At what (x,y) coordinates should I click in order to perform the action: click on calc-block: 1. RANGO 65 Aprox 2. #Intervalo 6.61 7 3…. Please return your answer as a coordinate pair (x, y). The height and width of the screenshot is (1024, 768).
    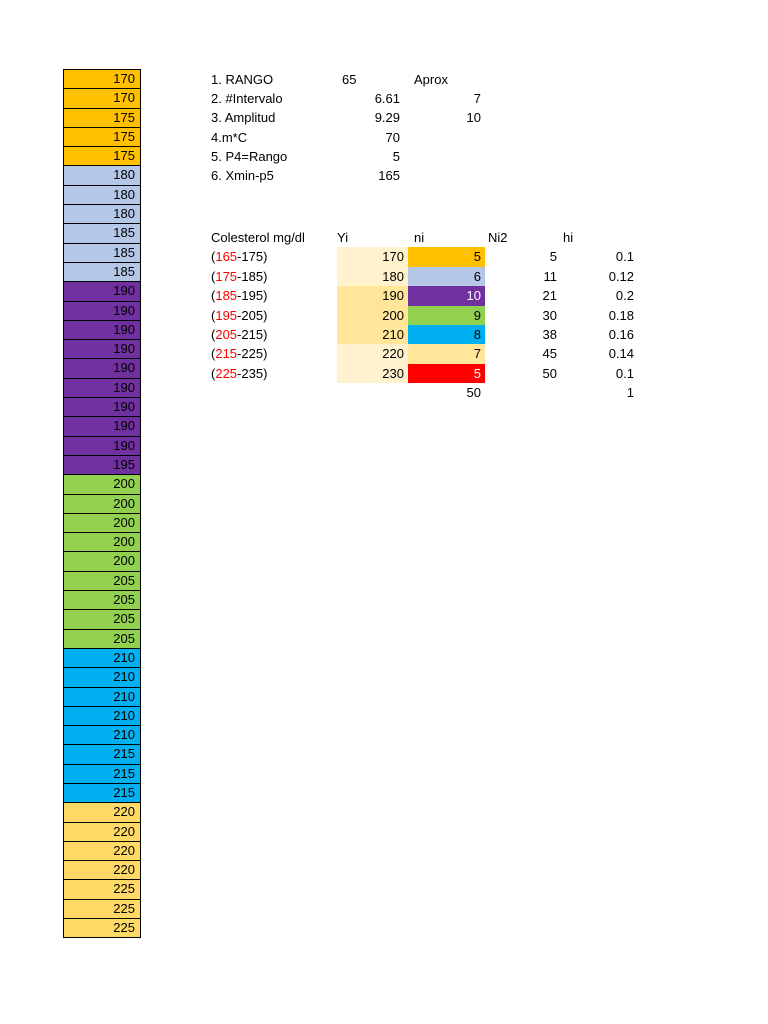
    Looking at the image, I should click on (384, 128).